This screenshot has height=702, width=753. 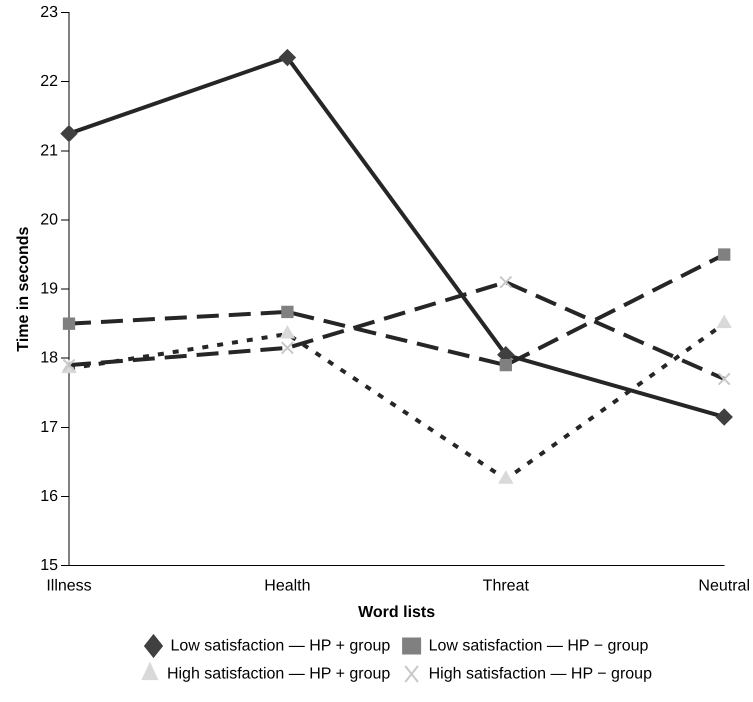 What do you see at coordinates (49, 13) in the screenshot?
I see `y-tick-label: 23` at bounding box center [49, 13].